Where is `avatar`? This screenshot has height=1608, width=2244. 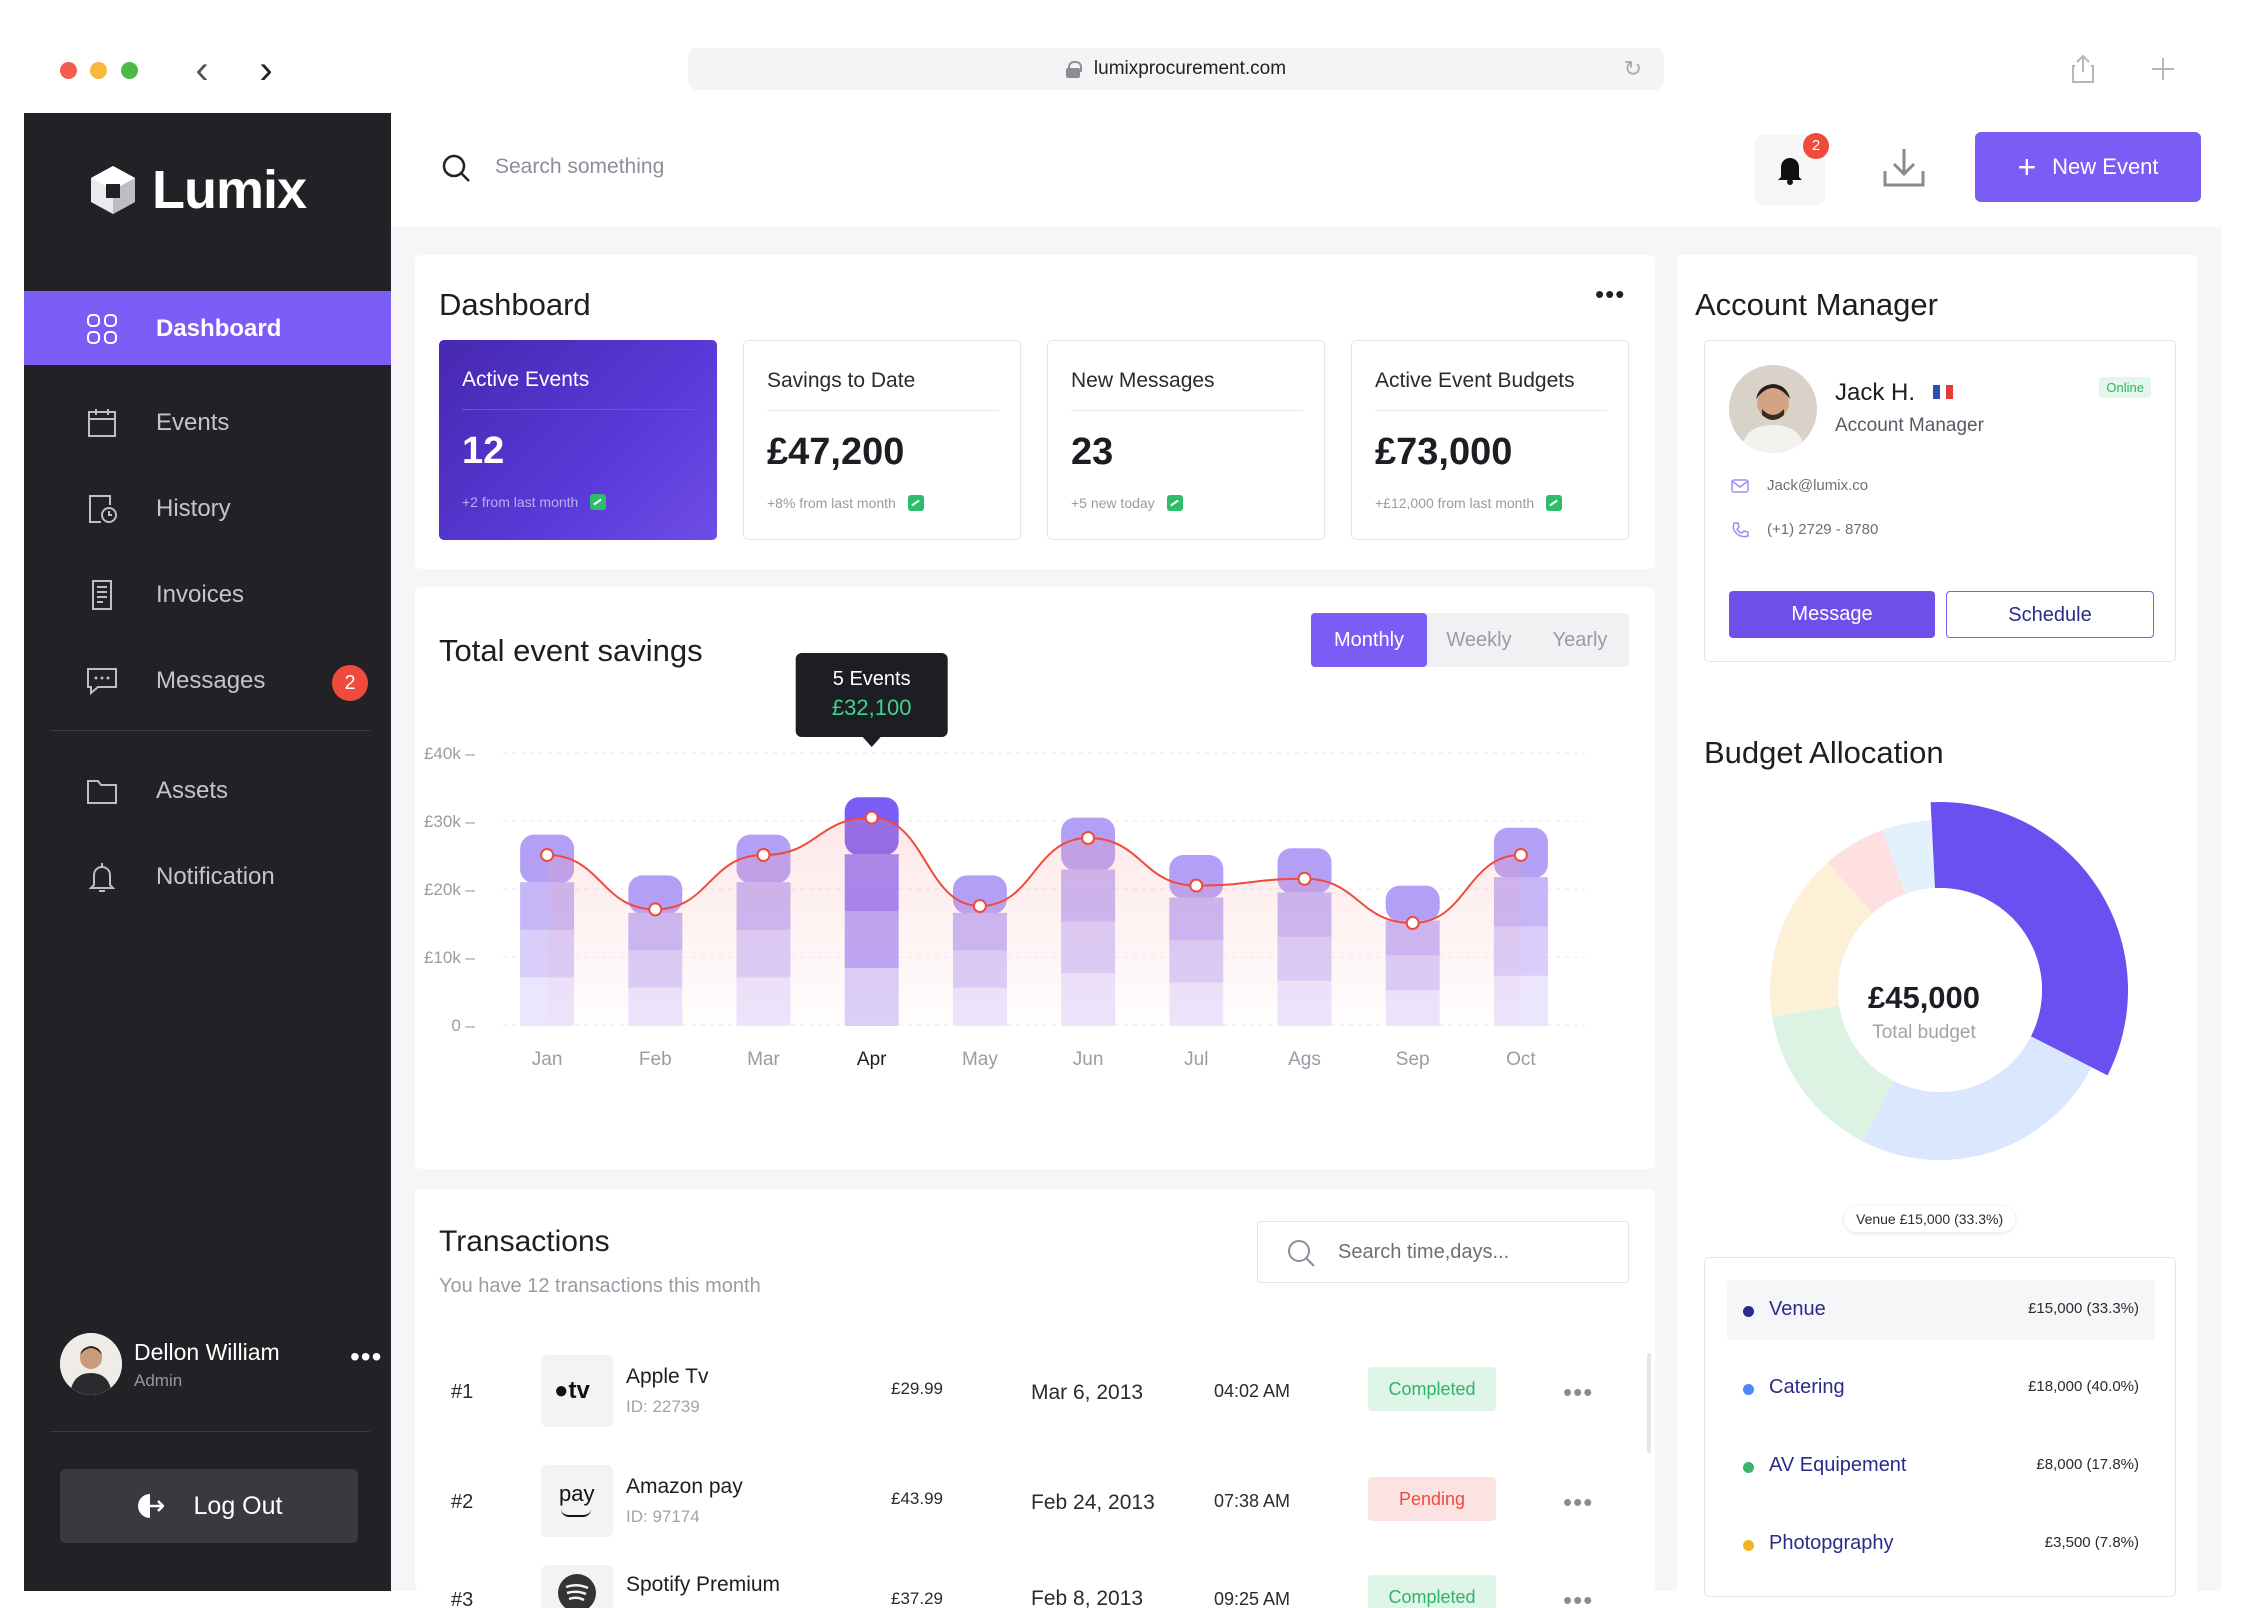 avatar is located at coordinates (1773, 409).